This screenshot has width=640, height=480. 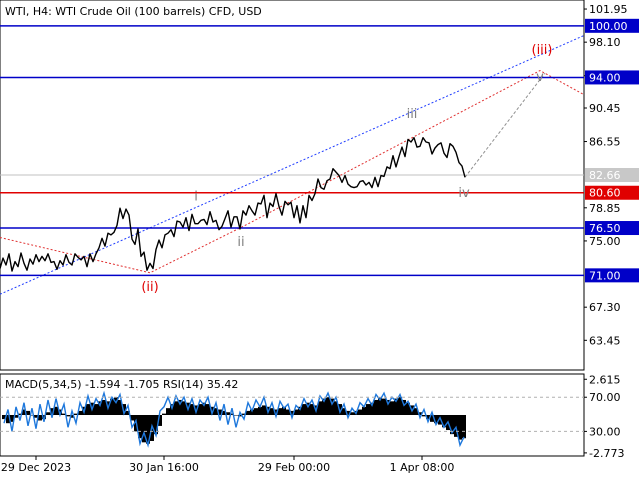 I want to click on indicator-label: MACD(5,34,5) -1.594 -1.705 RSI(14) 35.42, so click(x=121, y=384).